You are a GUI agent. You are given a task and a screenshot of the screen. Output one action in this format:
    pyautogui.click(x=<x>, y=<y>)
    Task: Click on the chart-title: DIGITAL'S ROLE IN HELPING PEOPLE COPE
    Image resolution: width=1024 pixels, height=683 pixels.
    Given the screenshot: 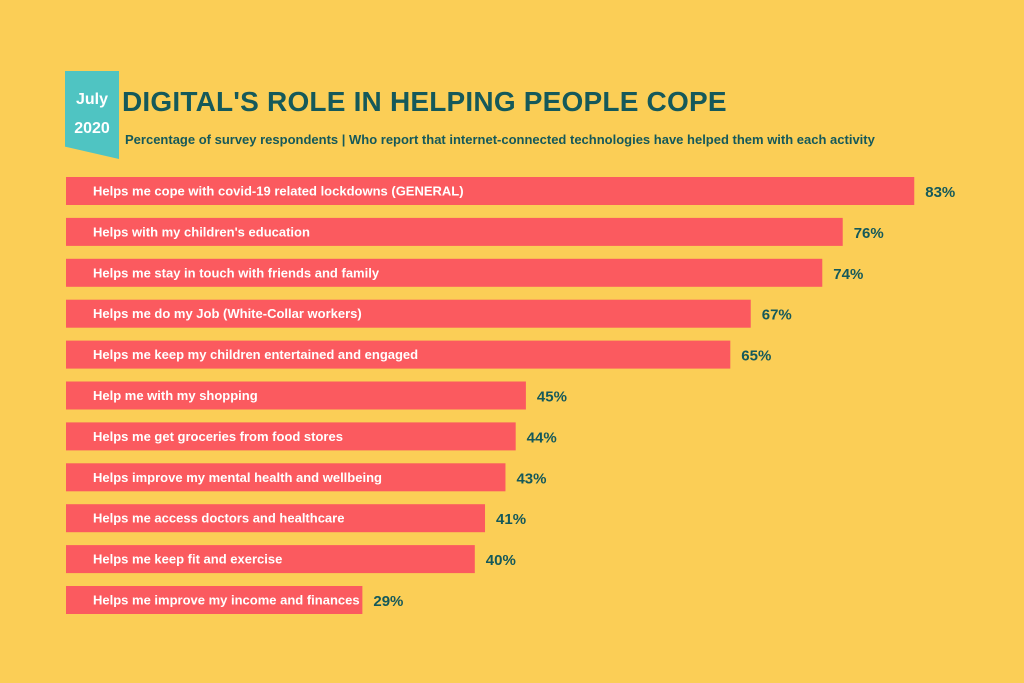 What is the action you would take?
    pyautogui.click(x=424, y=101)
    